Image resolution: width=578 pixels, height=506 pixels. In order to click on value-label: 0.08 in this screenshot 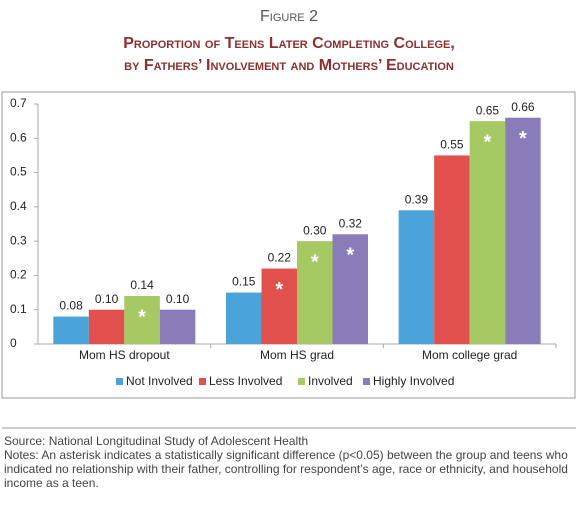, I will do `click(71, 306)`.